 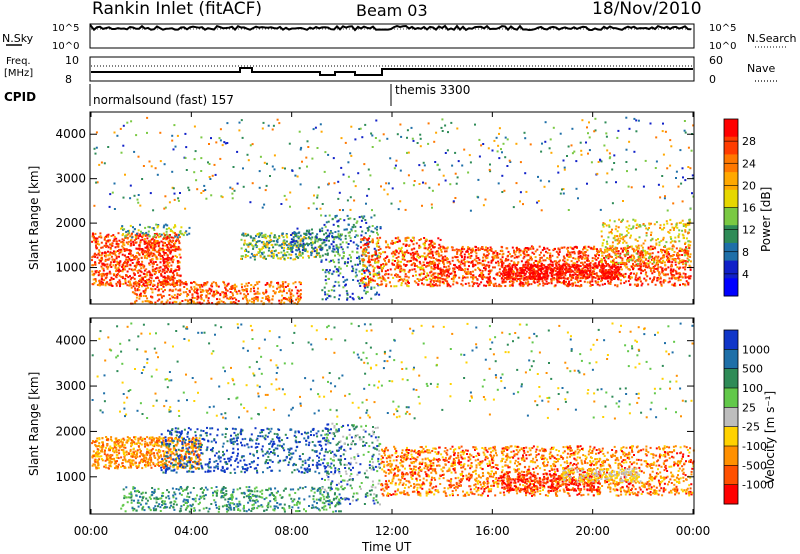 What do you see at coordinates (761, 68) in the screenshot?
I see `nave-label: Nave` at bounding box center [761, 68].